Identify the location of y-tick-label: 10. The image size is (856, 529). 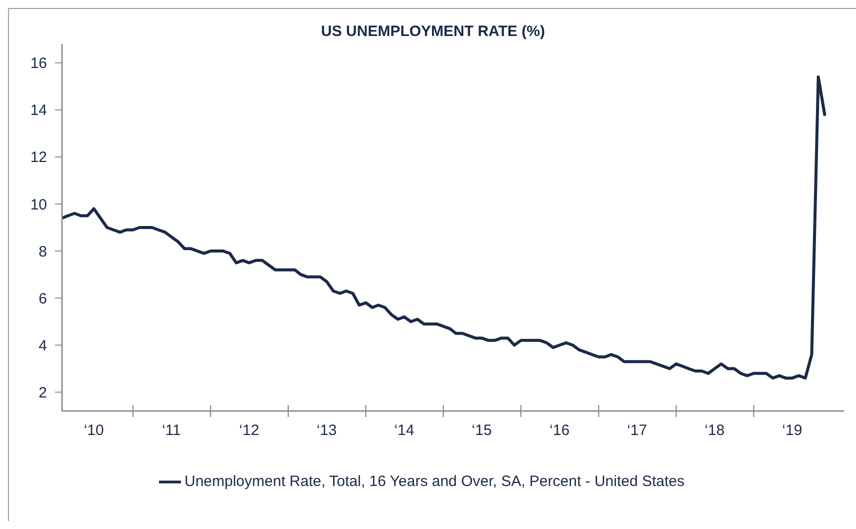
(38, 205).